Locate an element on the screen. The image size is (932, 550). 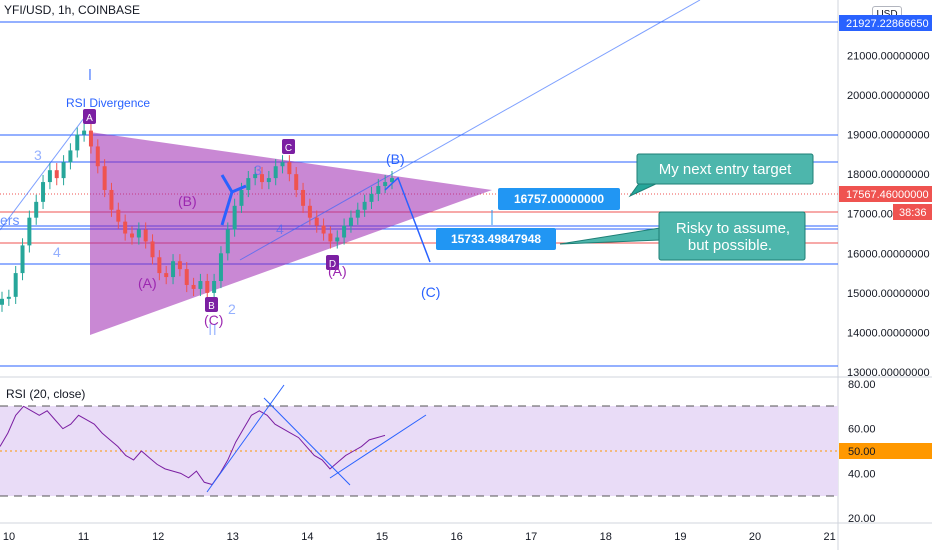
wave-label-A-right: (A) is located at coordinates (337, 271).